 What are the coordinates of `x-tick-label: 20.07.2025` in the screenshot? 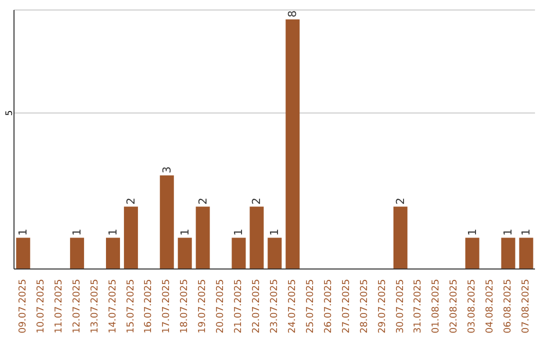 It's located at (220, 306).